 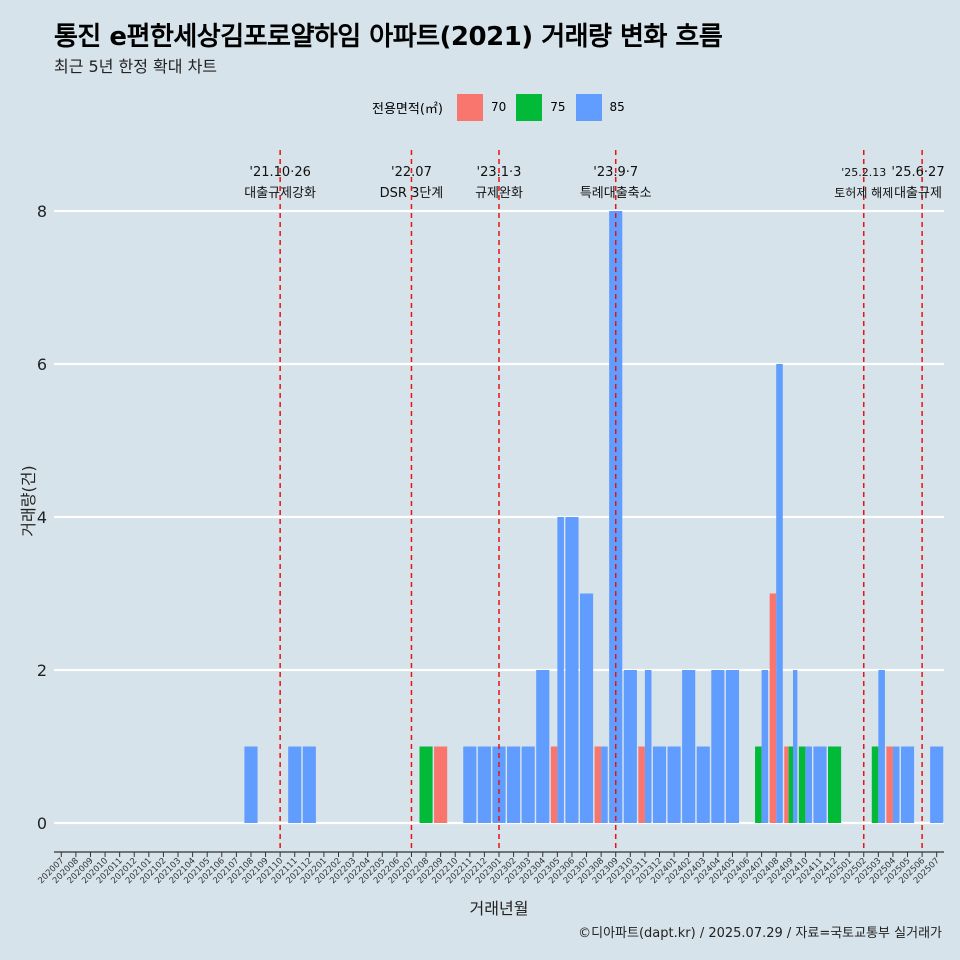 I want to click on event-date-202301: '23.1·3, so click(x=499, y=172).